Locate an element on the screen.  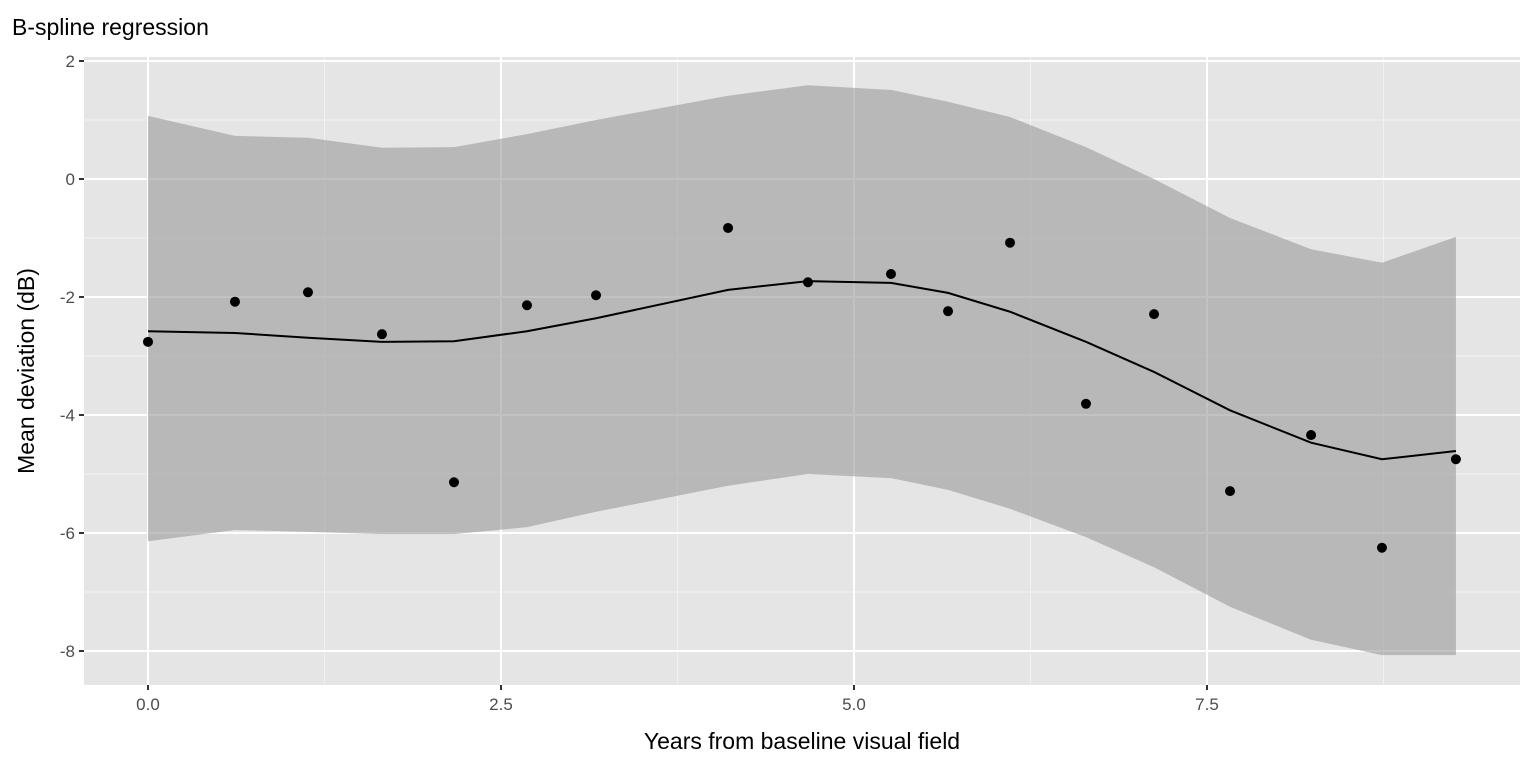
x-tick-label: 5.0 is located at coordinates (854, 704).